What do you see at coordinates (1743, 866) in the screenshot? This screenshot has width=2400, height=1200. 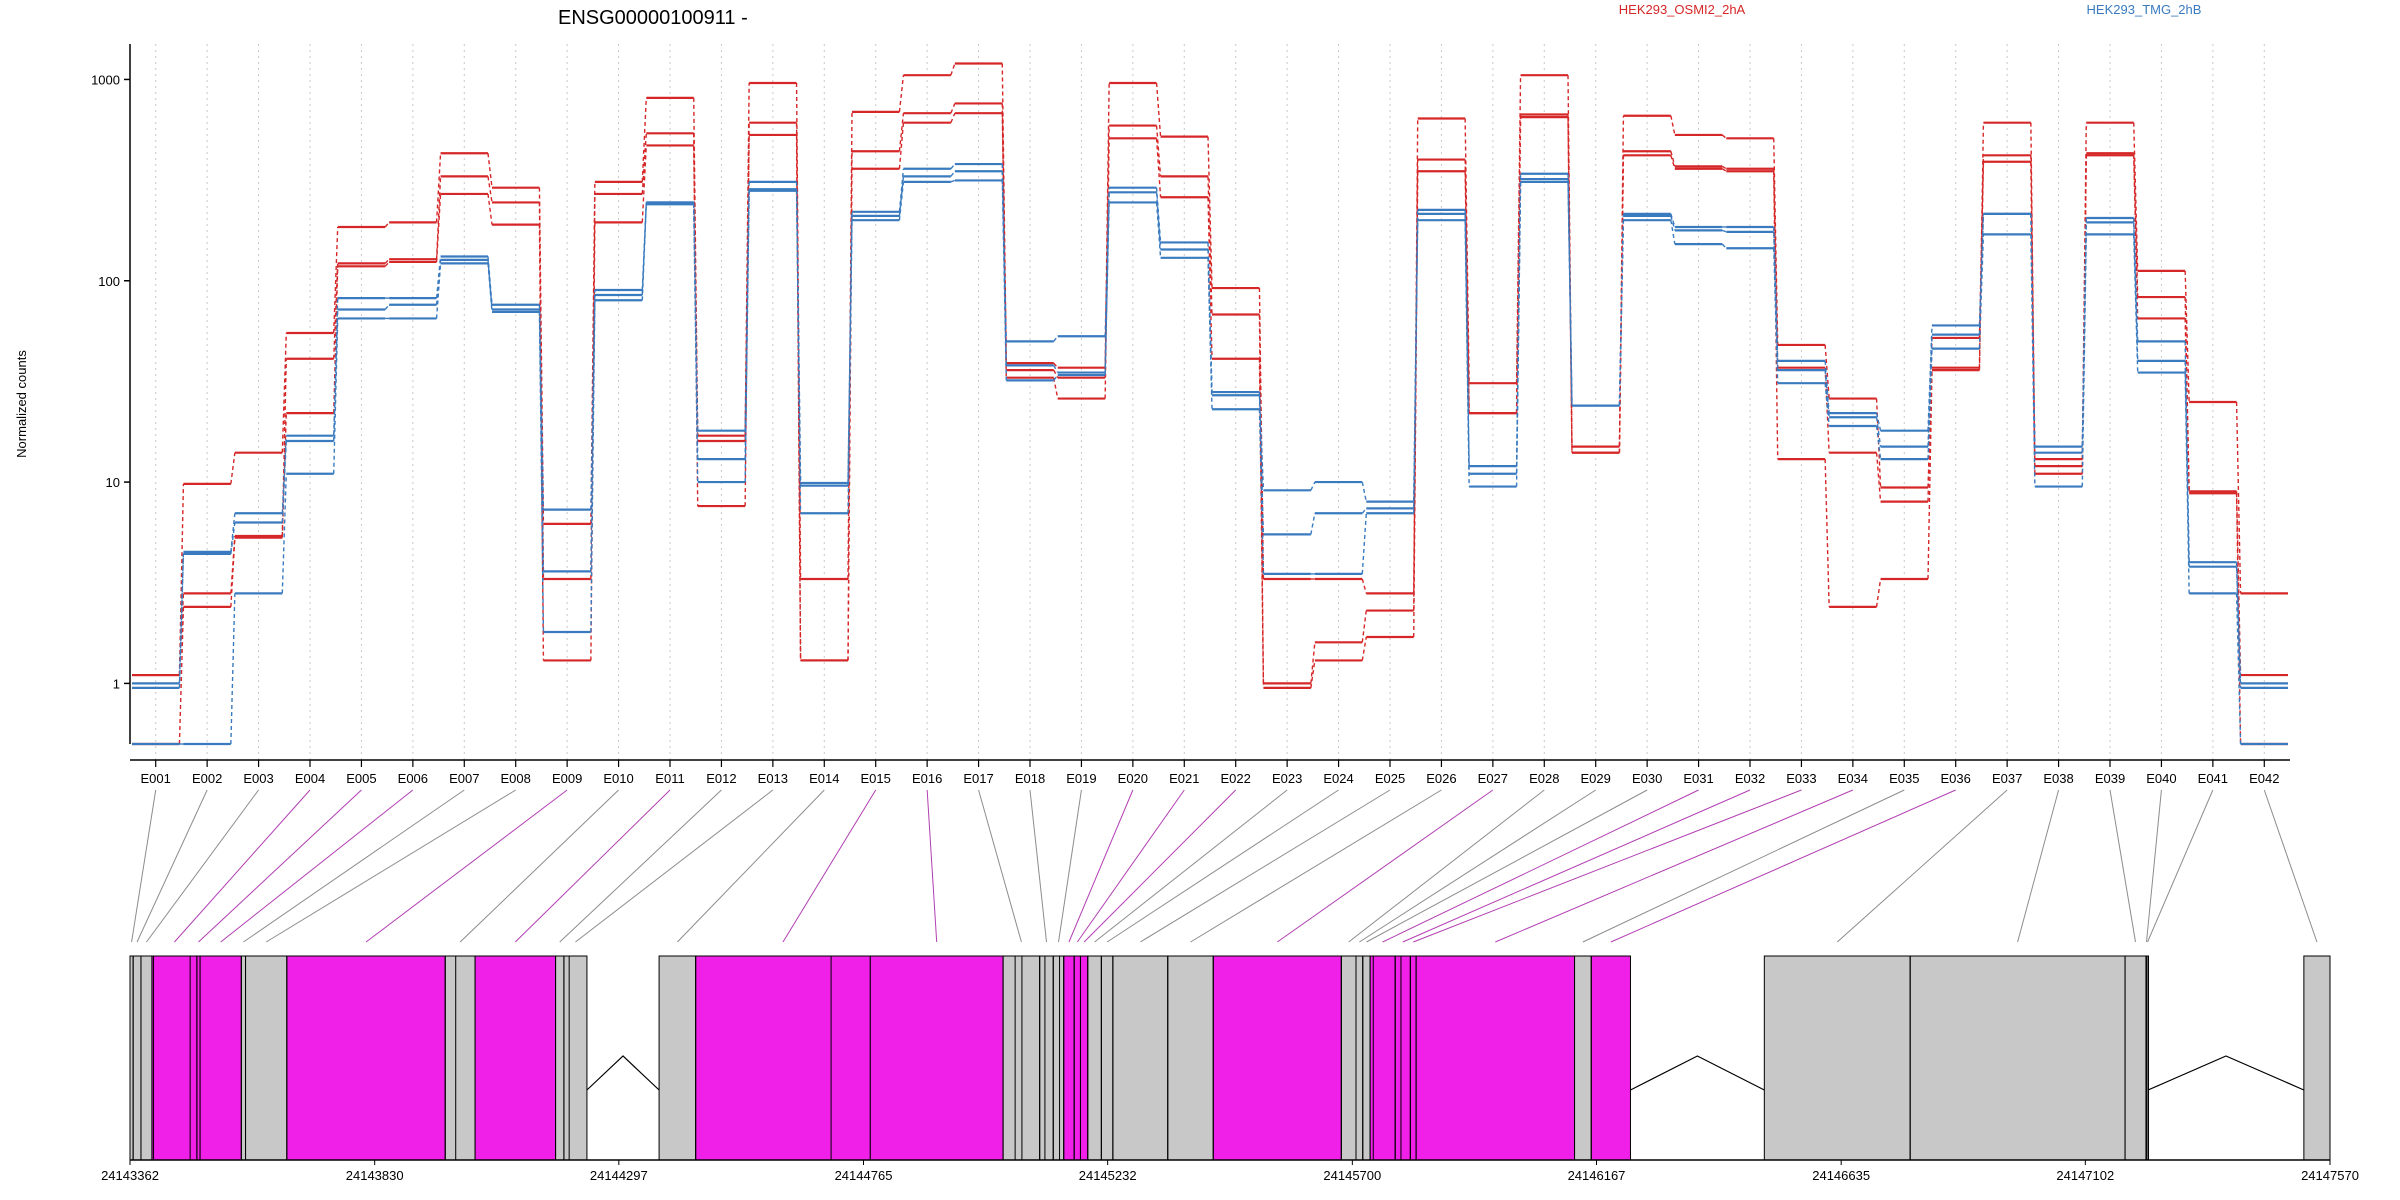 I see `connector-e035` at bounding box center [1743, 866].